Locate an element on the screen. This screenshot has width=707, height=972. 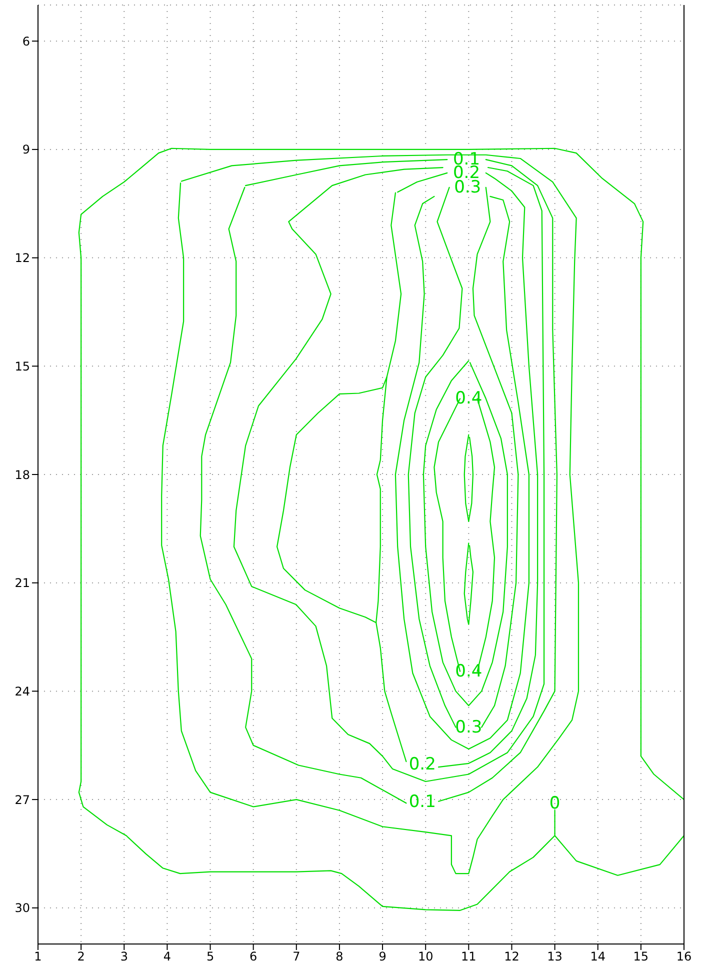
y-tick-label: 6 is located at coordinates (26, 41).